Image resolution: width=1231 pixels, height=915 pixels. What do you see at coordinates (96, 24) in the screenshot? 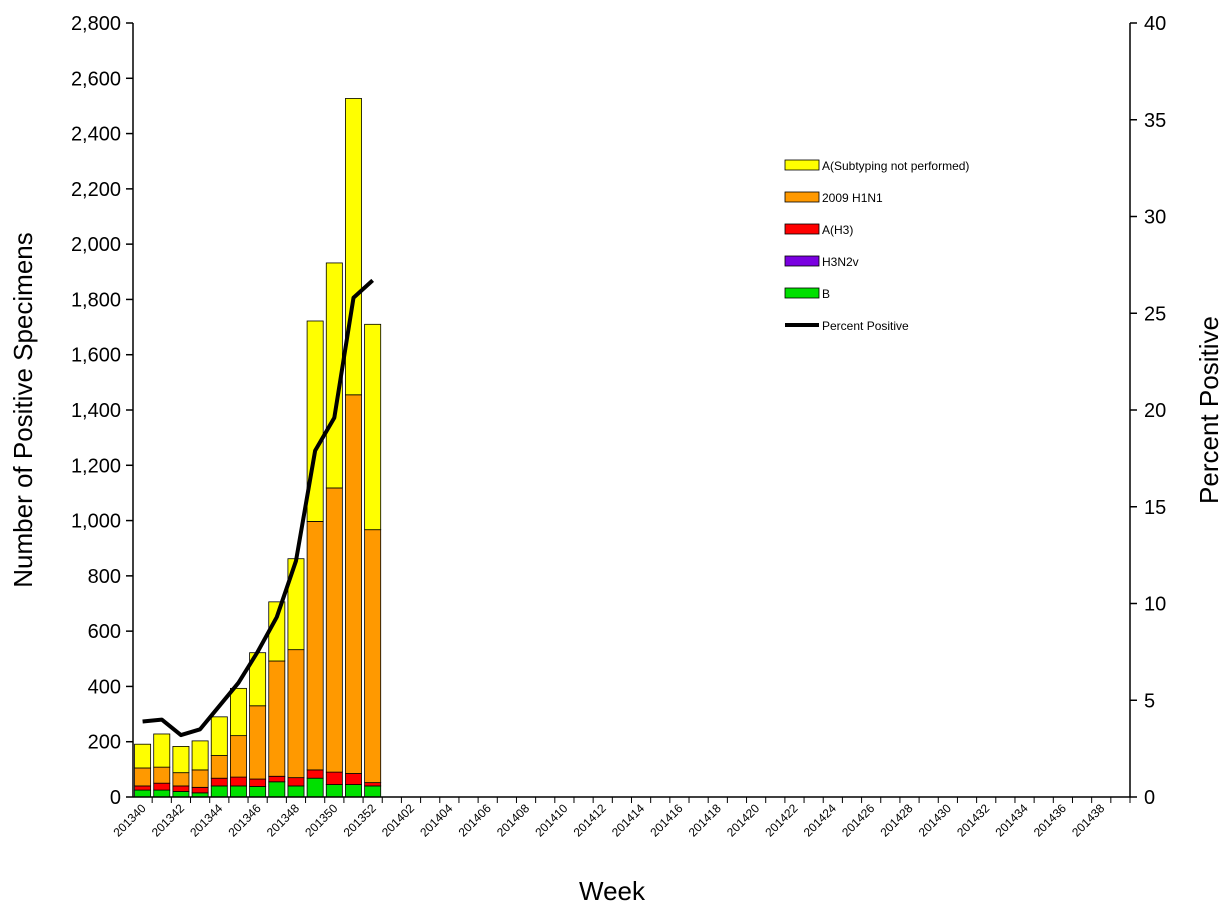
I see `y-tick-label: 2,800` at bounding box center [96, 24].